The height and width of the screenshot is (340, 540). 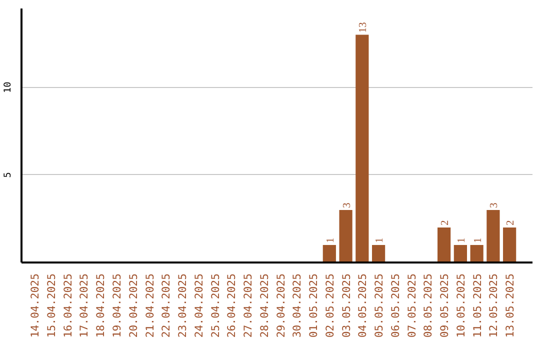 What do you see at coordinates (313, 306) in the screenshot?
I see `x-tick-label: 01.05.2025` at bounding box center [313, 306].